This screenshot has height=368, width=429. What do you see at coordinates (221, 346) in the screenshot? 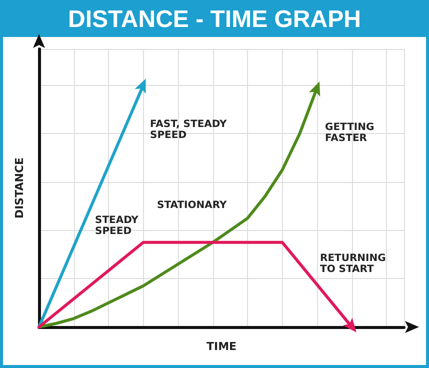
I see `x-axis-title: TIME` at bounding box center [221, 346].